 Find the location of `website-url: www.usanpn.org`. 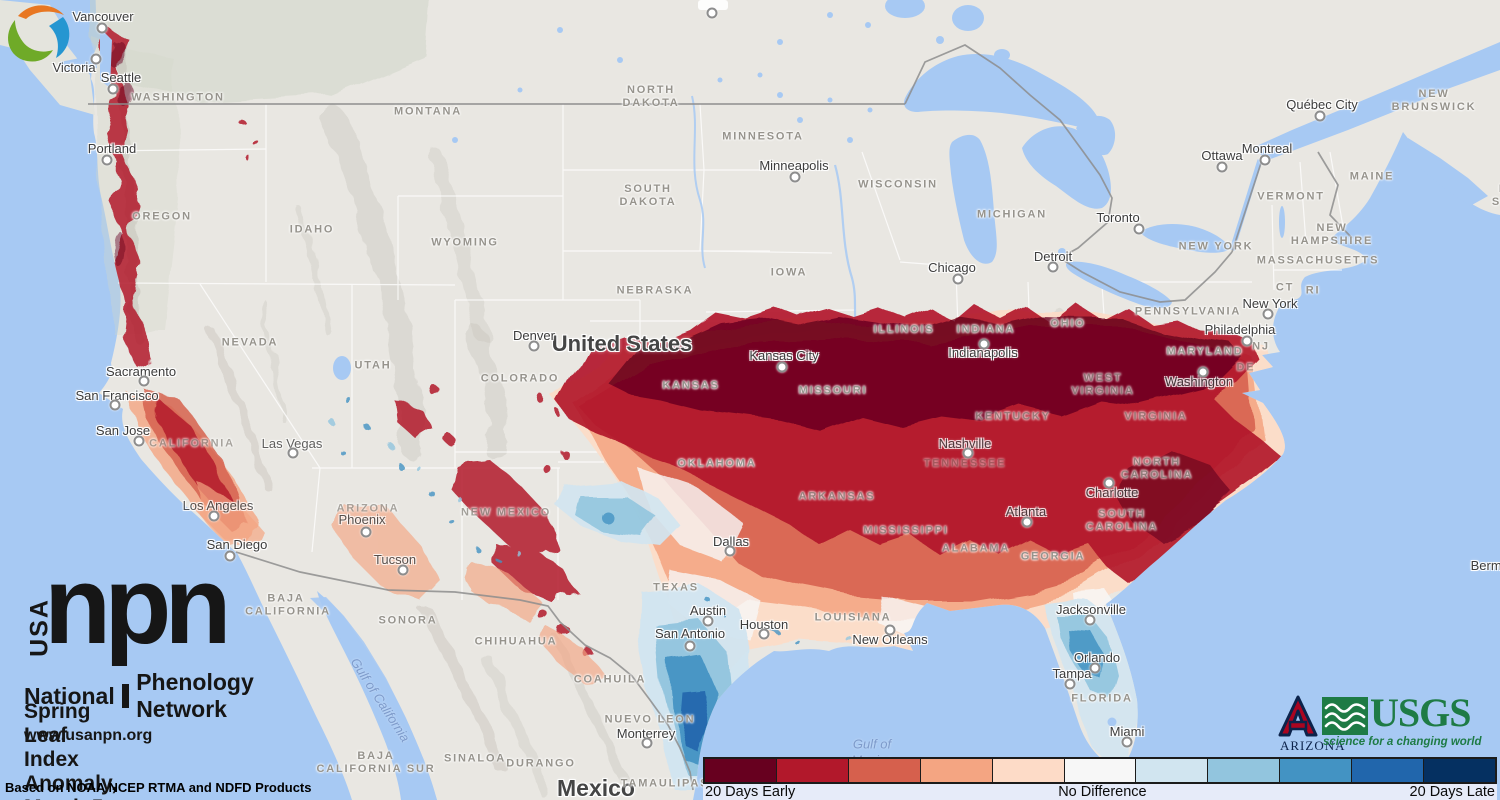

website-url: www.usanpn.org is located at coordinates (88, 735).